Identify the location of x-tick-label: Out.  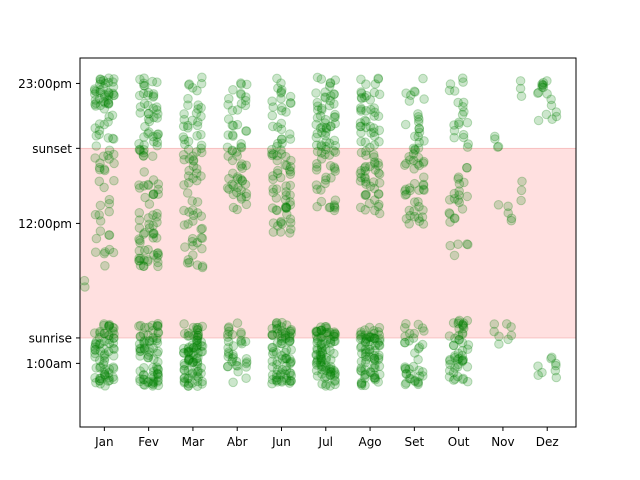
(459, 442).